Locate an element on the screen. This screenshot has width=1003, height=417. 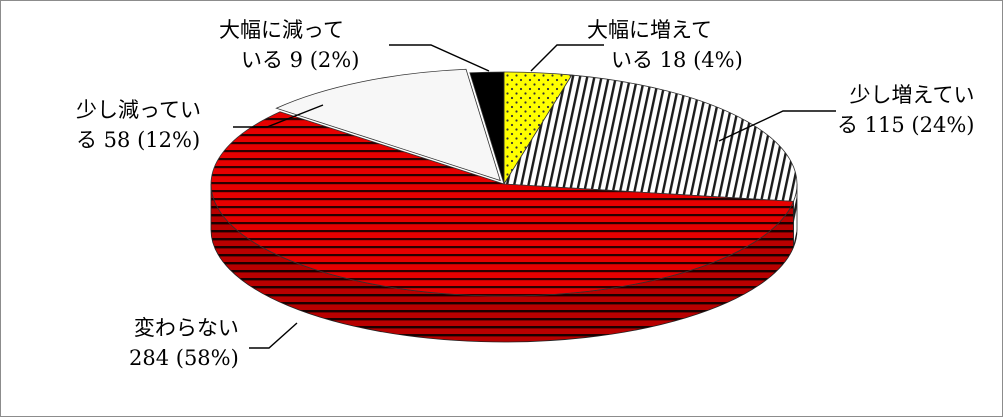
label-no-change-line2: 284 (58%) is located at coordinates (184, 358).